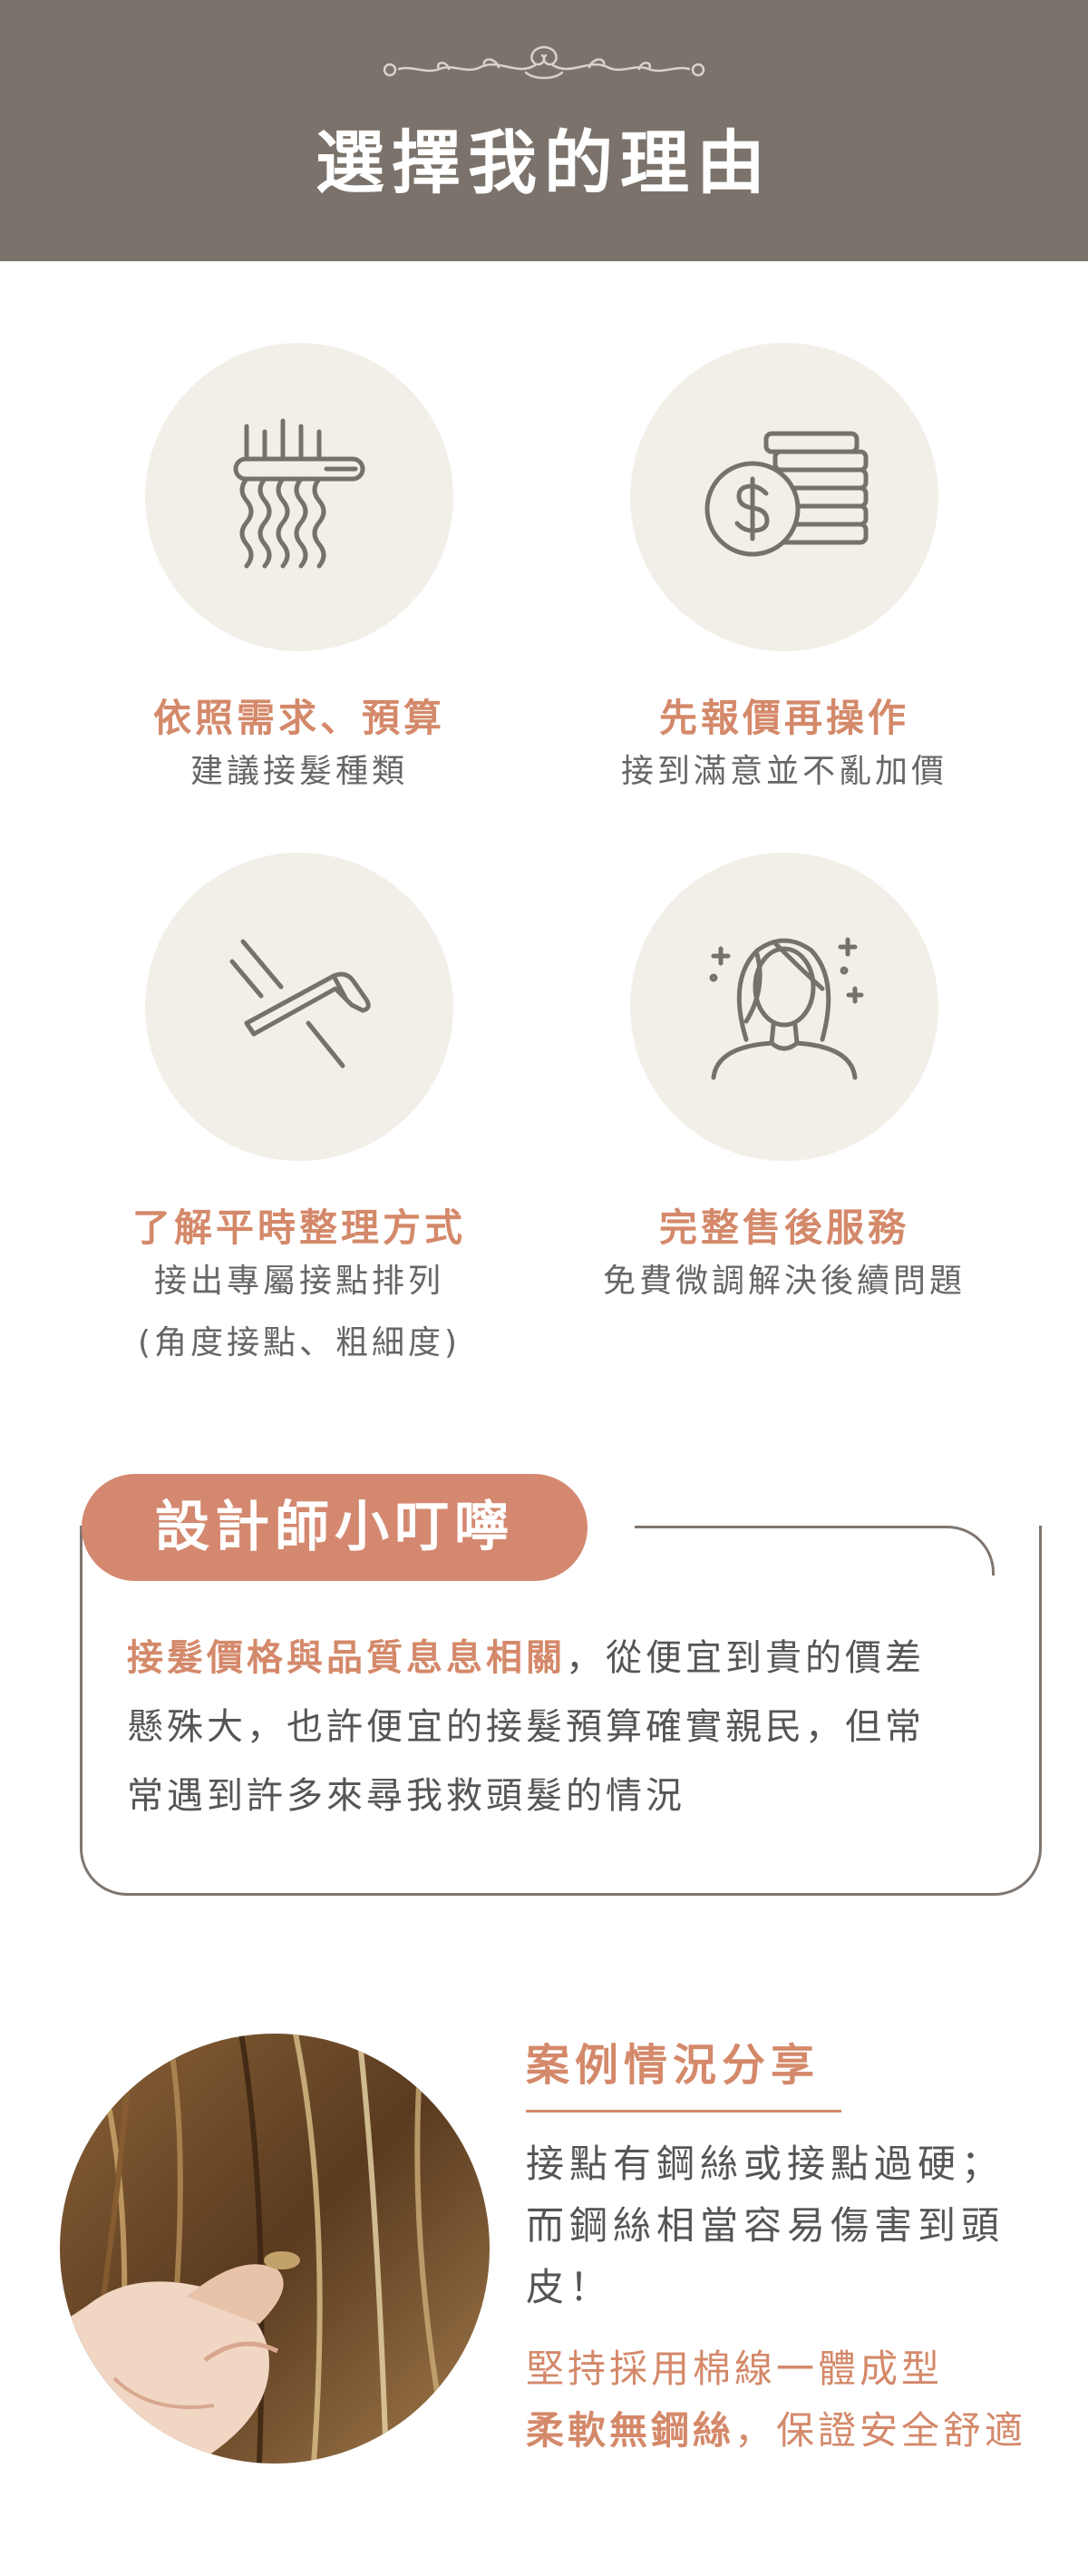 This screenshot has width=1088, height=2576. I want to click on case-text-line: 而鋼絲相當容易傷害到頭, so click(765, 2225).